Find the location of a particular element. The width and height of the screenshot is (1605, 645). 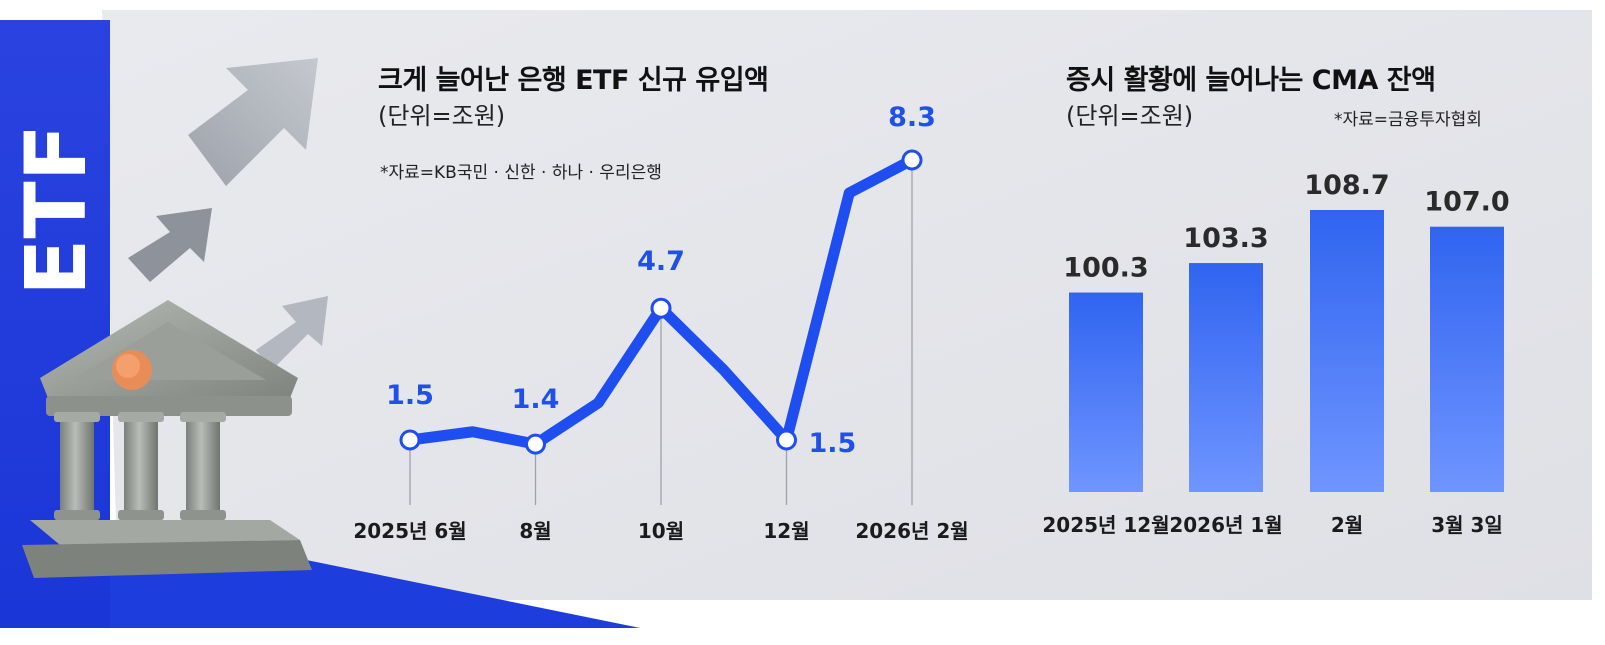

line-chart-x-tick-label: 8월 is located at coordinates (535, 531).